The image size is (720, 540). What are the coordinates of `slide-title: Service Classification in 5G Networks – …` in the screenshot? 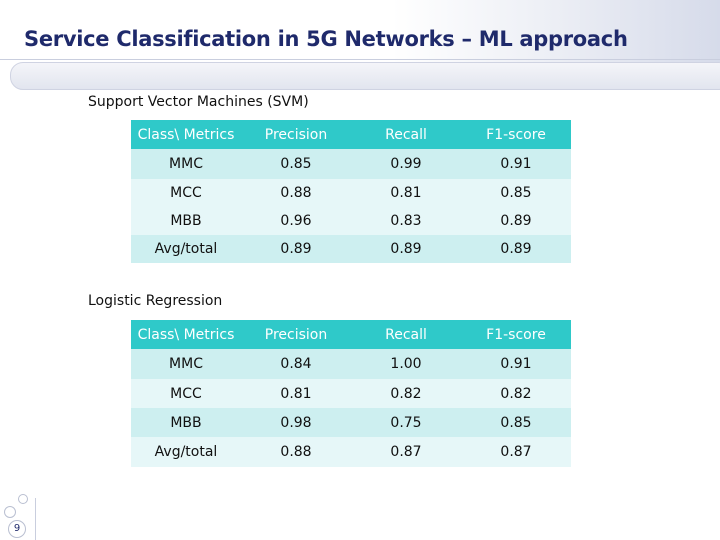 It's located at (326, 39).